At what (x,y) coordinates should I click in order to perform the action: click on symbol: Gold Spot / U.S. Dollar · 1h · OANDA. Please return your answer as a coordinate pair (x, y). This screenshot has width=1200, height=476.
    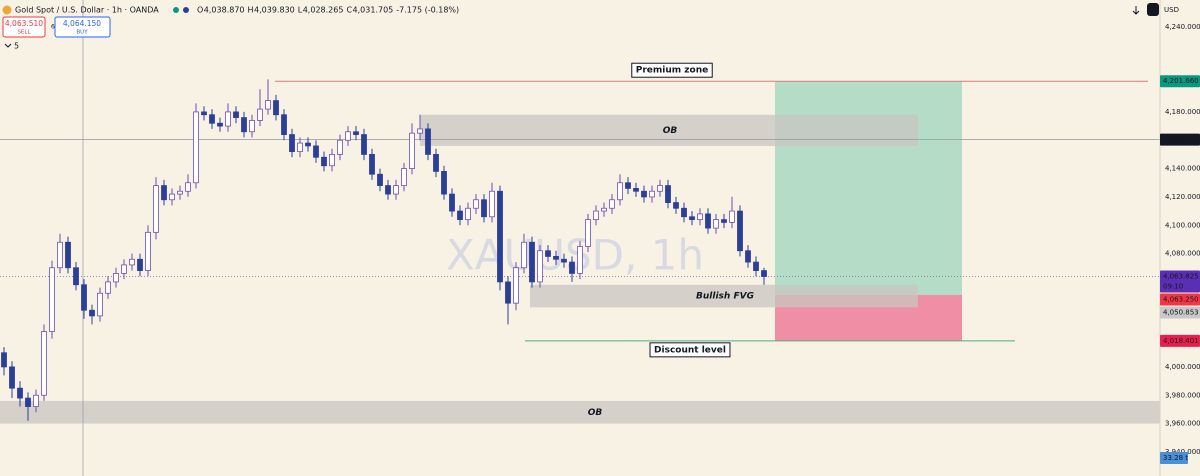
    Looking at the image, I should click on (87, 10).